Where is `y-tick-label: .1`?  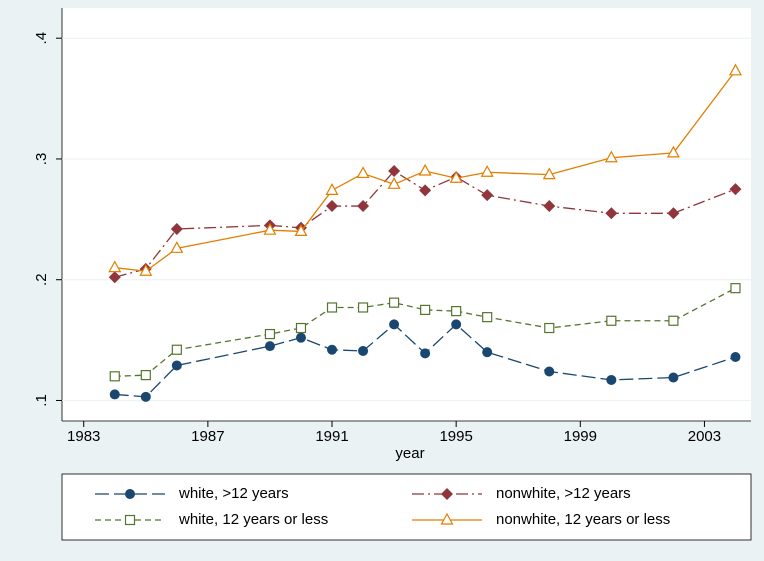
y-tick-label: .1 is located at coordinates (41, 400).